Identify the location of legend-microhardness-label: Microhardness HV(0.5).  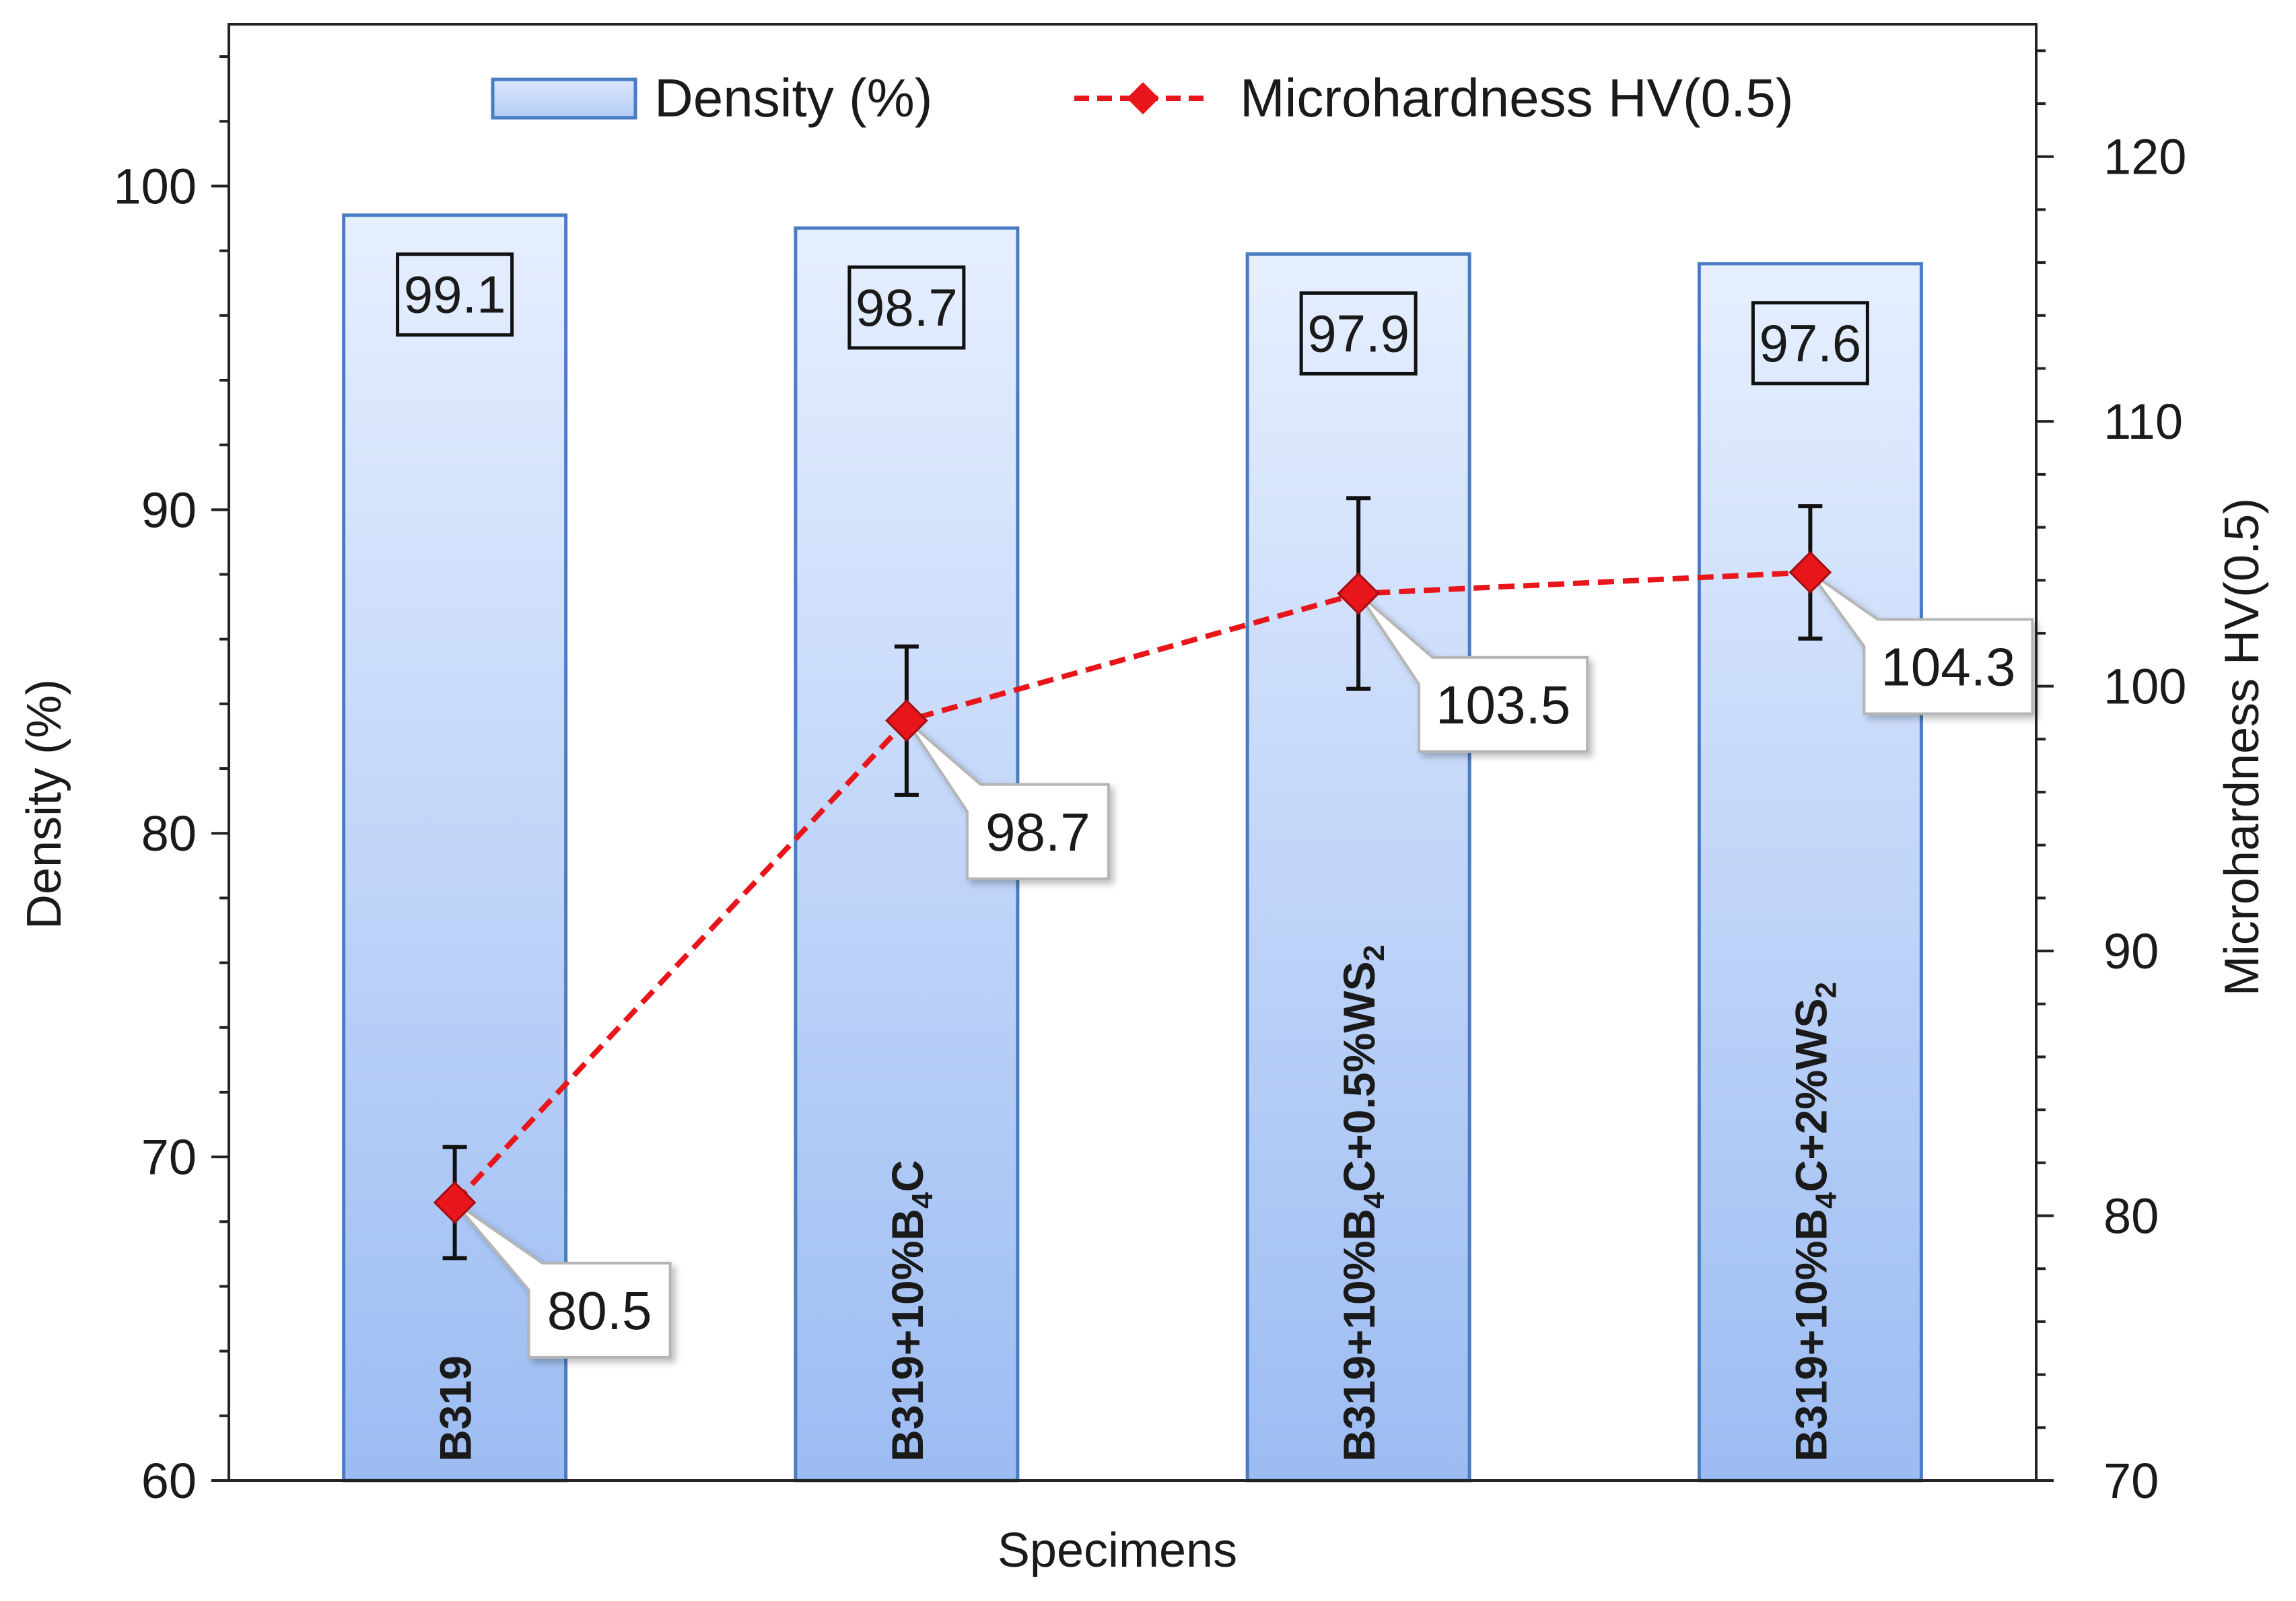
(1517, 98).